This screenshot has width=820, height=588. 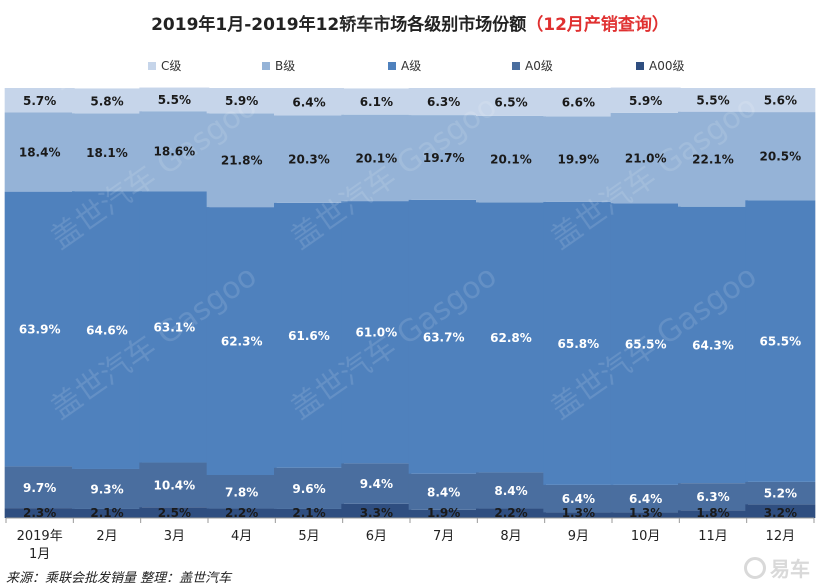 I want to click on data-label: 9.6%, so click(x=308, y=489).